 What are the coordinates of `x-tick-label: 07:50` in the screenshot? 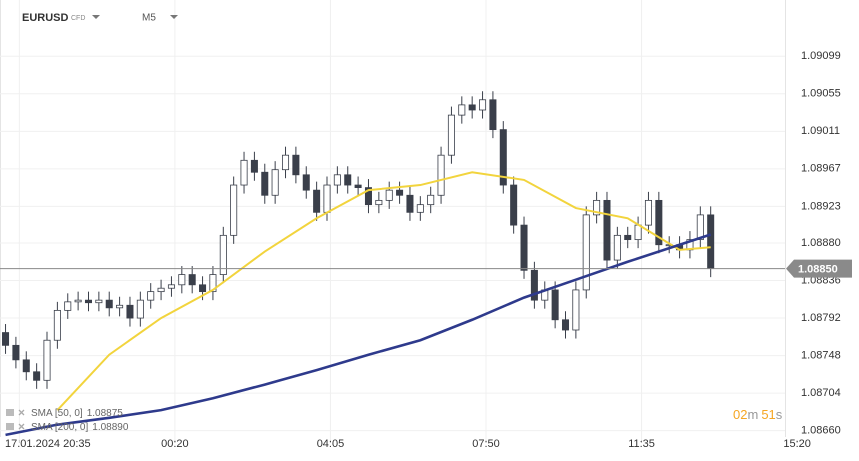 It's located at (486, 444).